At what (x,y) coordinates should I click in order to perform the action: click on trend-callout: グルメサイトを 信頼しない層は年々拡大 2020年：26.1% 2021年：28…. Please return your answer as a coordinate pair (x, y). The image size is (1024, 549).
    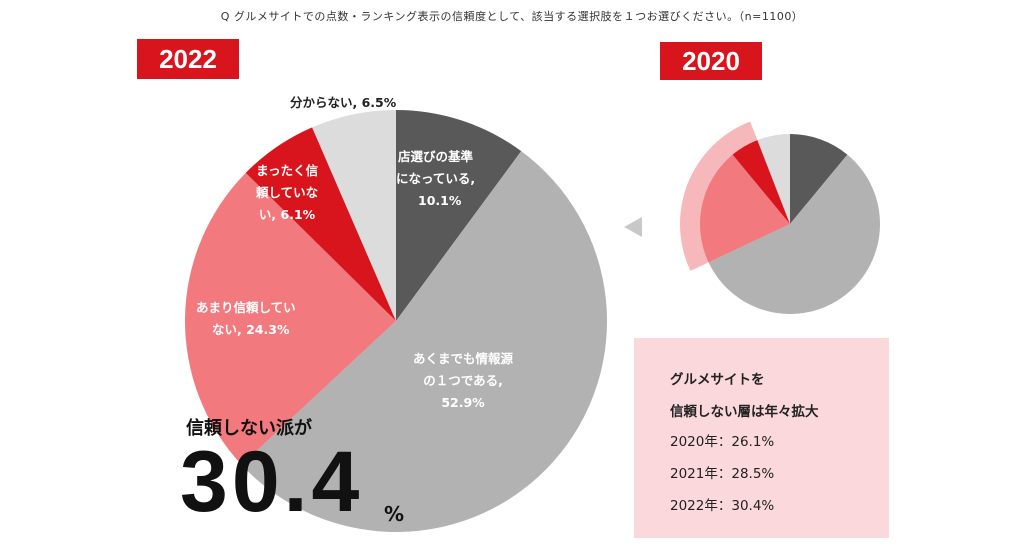
    Looking at the image, I should click on (761, 438).